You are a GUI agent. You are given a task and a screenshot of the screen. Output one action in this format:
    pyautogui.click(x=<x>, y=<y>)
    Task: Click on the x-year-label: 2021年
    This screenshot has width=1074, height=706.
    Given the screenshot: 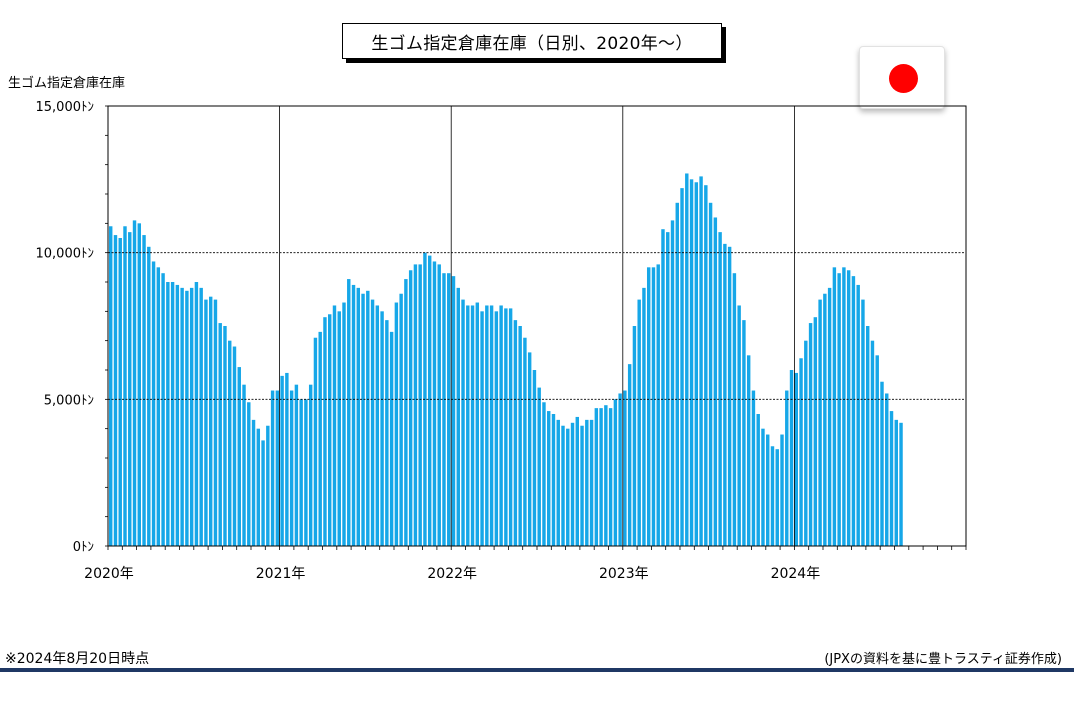 What is the action you would take?
    pyautogui.click(x=281, y=574)
    